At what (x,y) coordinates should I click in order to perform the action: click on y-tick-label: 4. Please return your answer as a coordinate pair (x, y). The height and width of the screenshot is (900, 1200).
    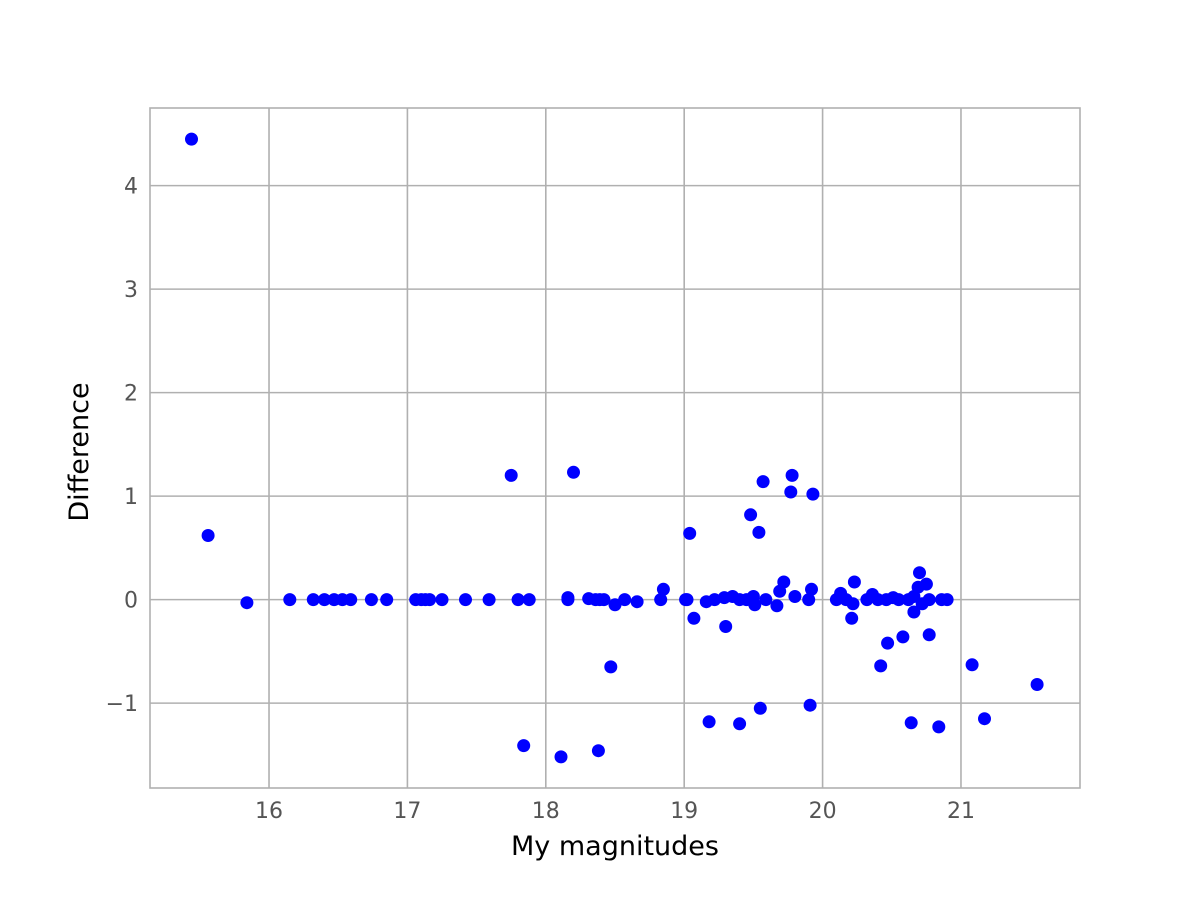
    Looking at the image, I should click on (131, 187).